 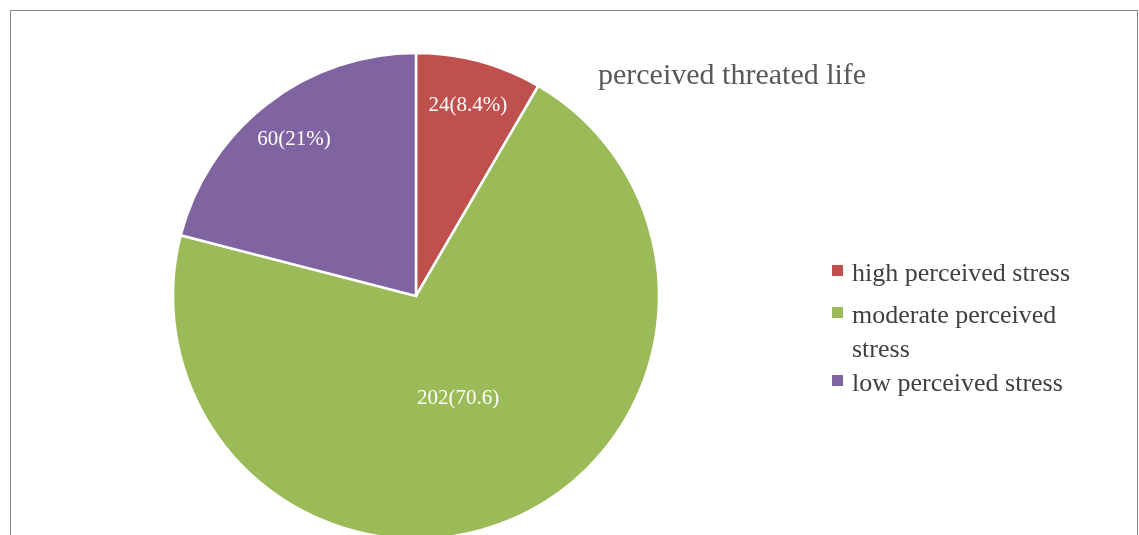 I want to click on chart-title: perceived threated life, so click(x=732, y=73).